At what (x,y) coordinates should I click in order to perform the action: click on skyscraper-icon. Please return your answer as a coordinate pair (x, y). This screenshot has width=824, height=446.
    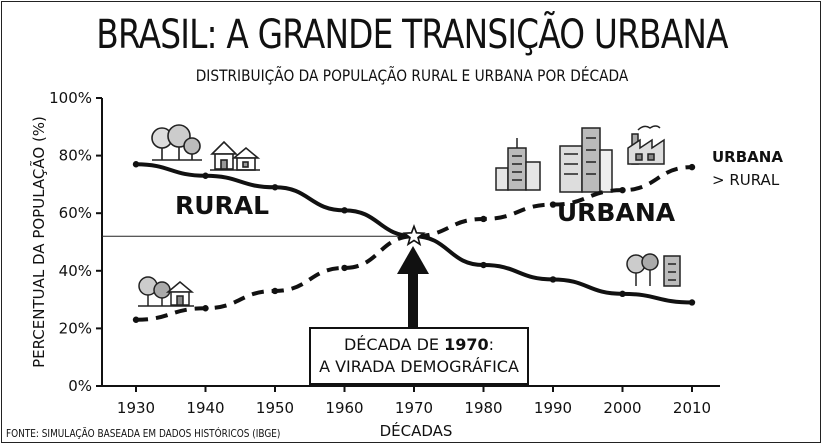
    Looking at the image, I should click on (518, 164).